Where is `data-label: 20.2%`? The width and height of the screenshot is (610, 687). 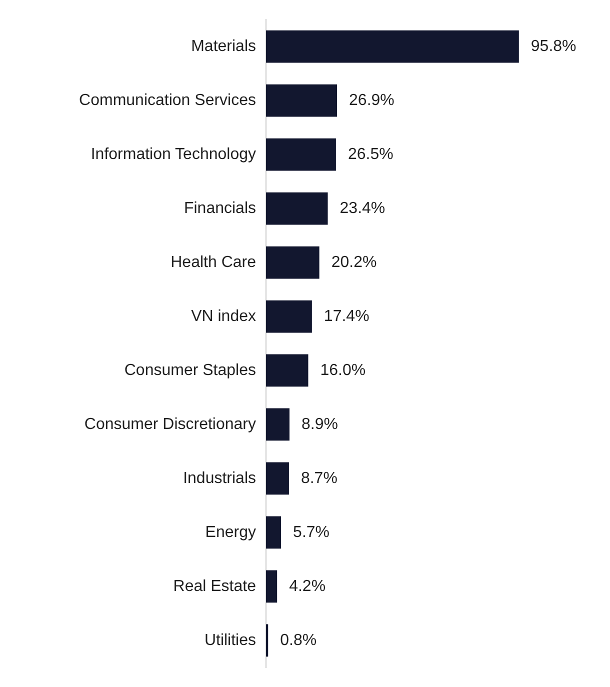
data-label: 20.2% is located at coordinates (354, 262).